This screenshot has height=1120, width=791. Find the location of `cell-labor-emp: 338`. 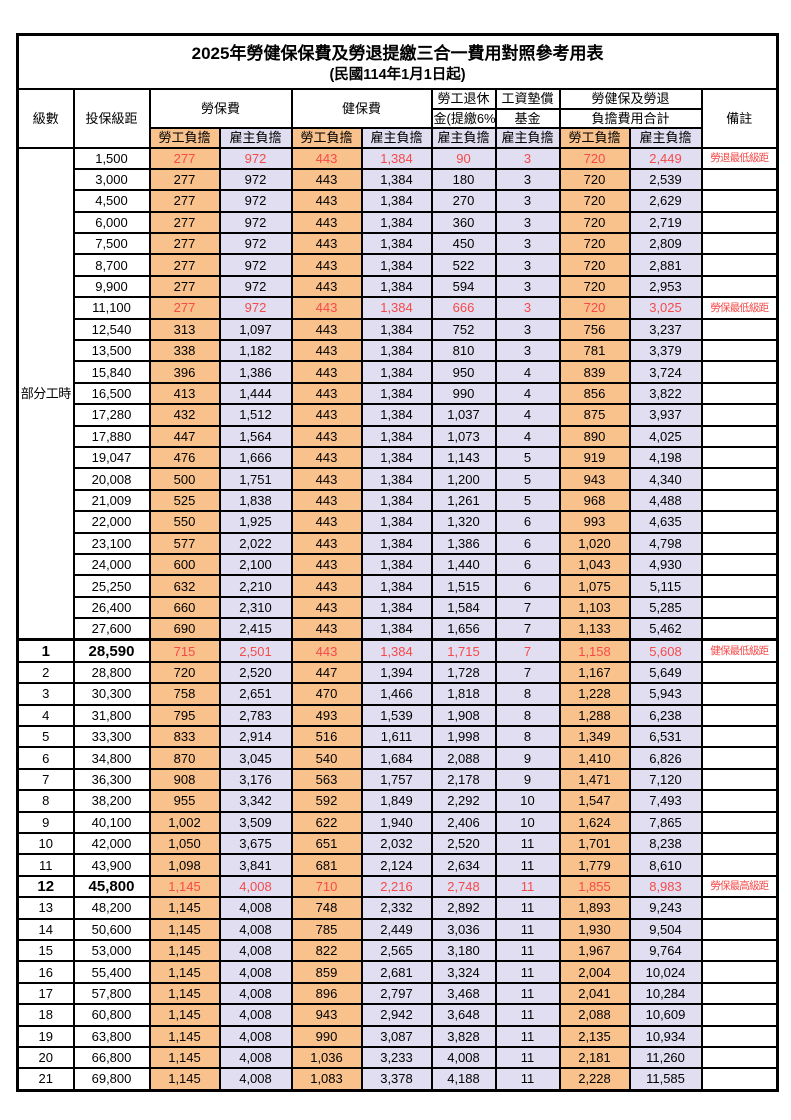

cell-labor-emp: 338 is located at coordinates (184, 350).